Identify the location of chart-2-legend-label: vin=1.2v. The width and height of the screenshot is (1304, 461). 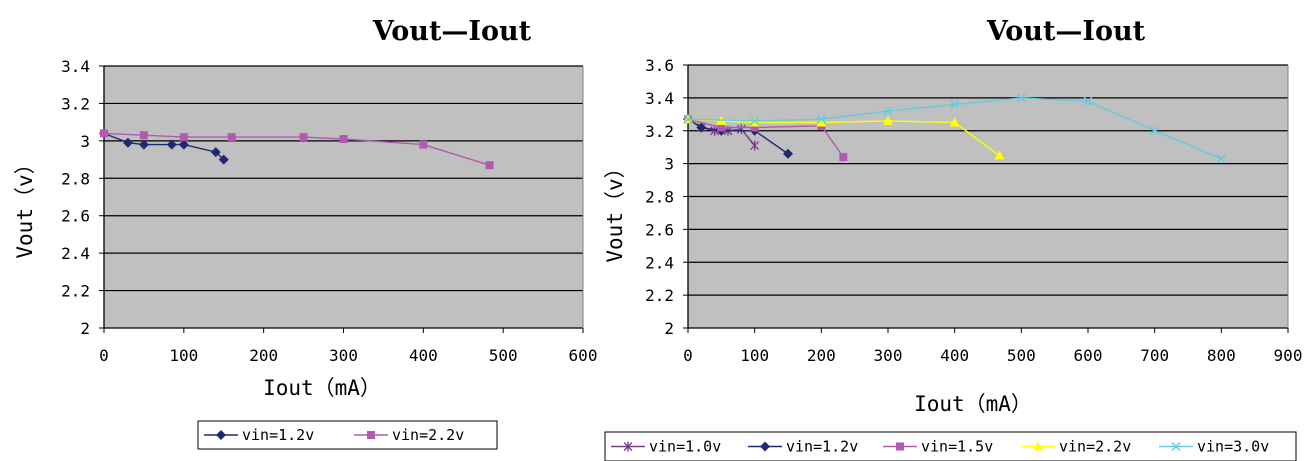
(822, 447).